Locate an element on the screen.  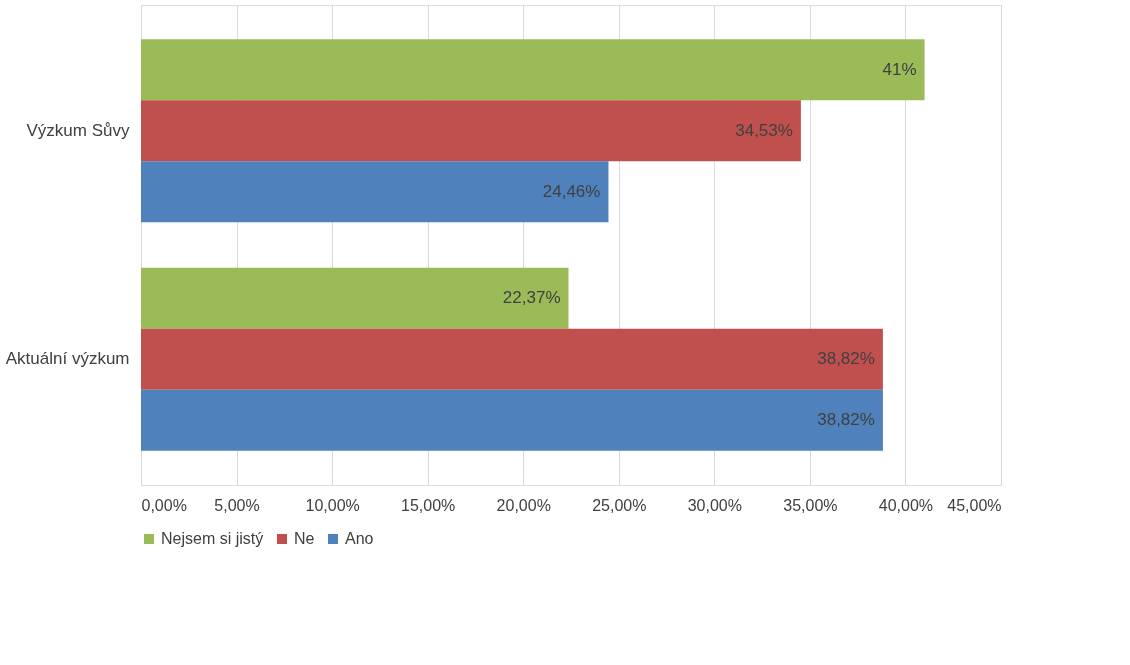
legend-label: Ano is located at coordinates (359, 538).